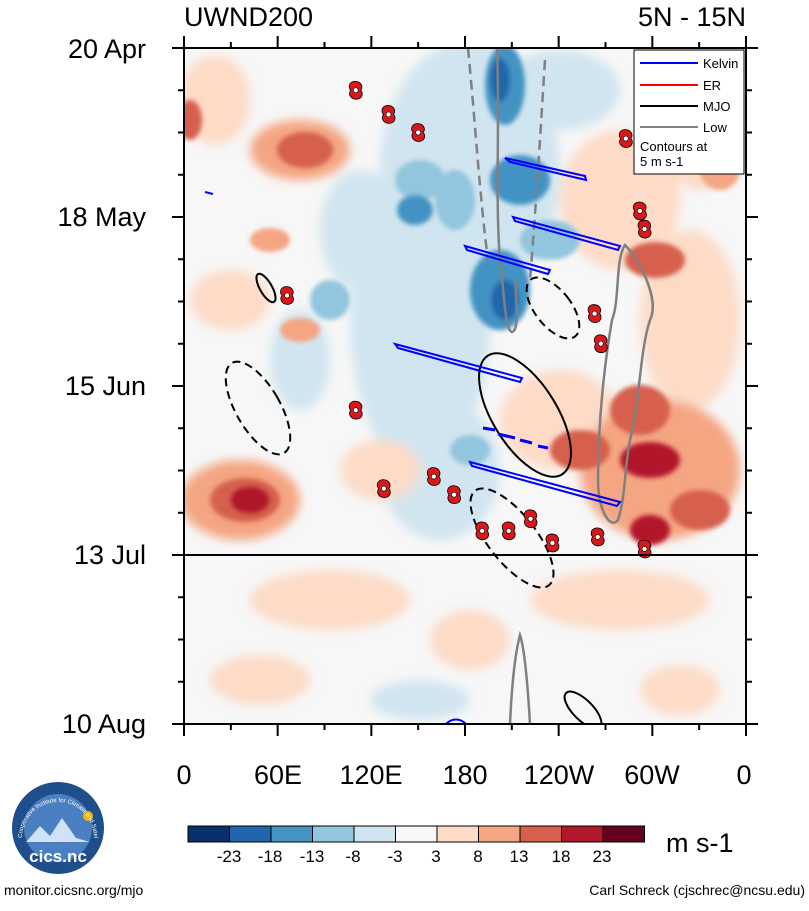 Image resolution: width=809 pixels, height=911 pixels. What do you see at coordinates (370, 775) in the screenshot?
I see `x-tick-label: 120E` at bounding box center [370, 775].